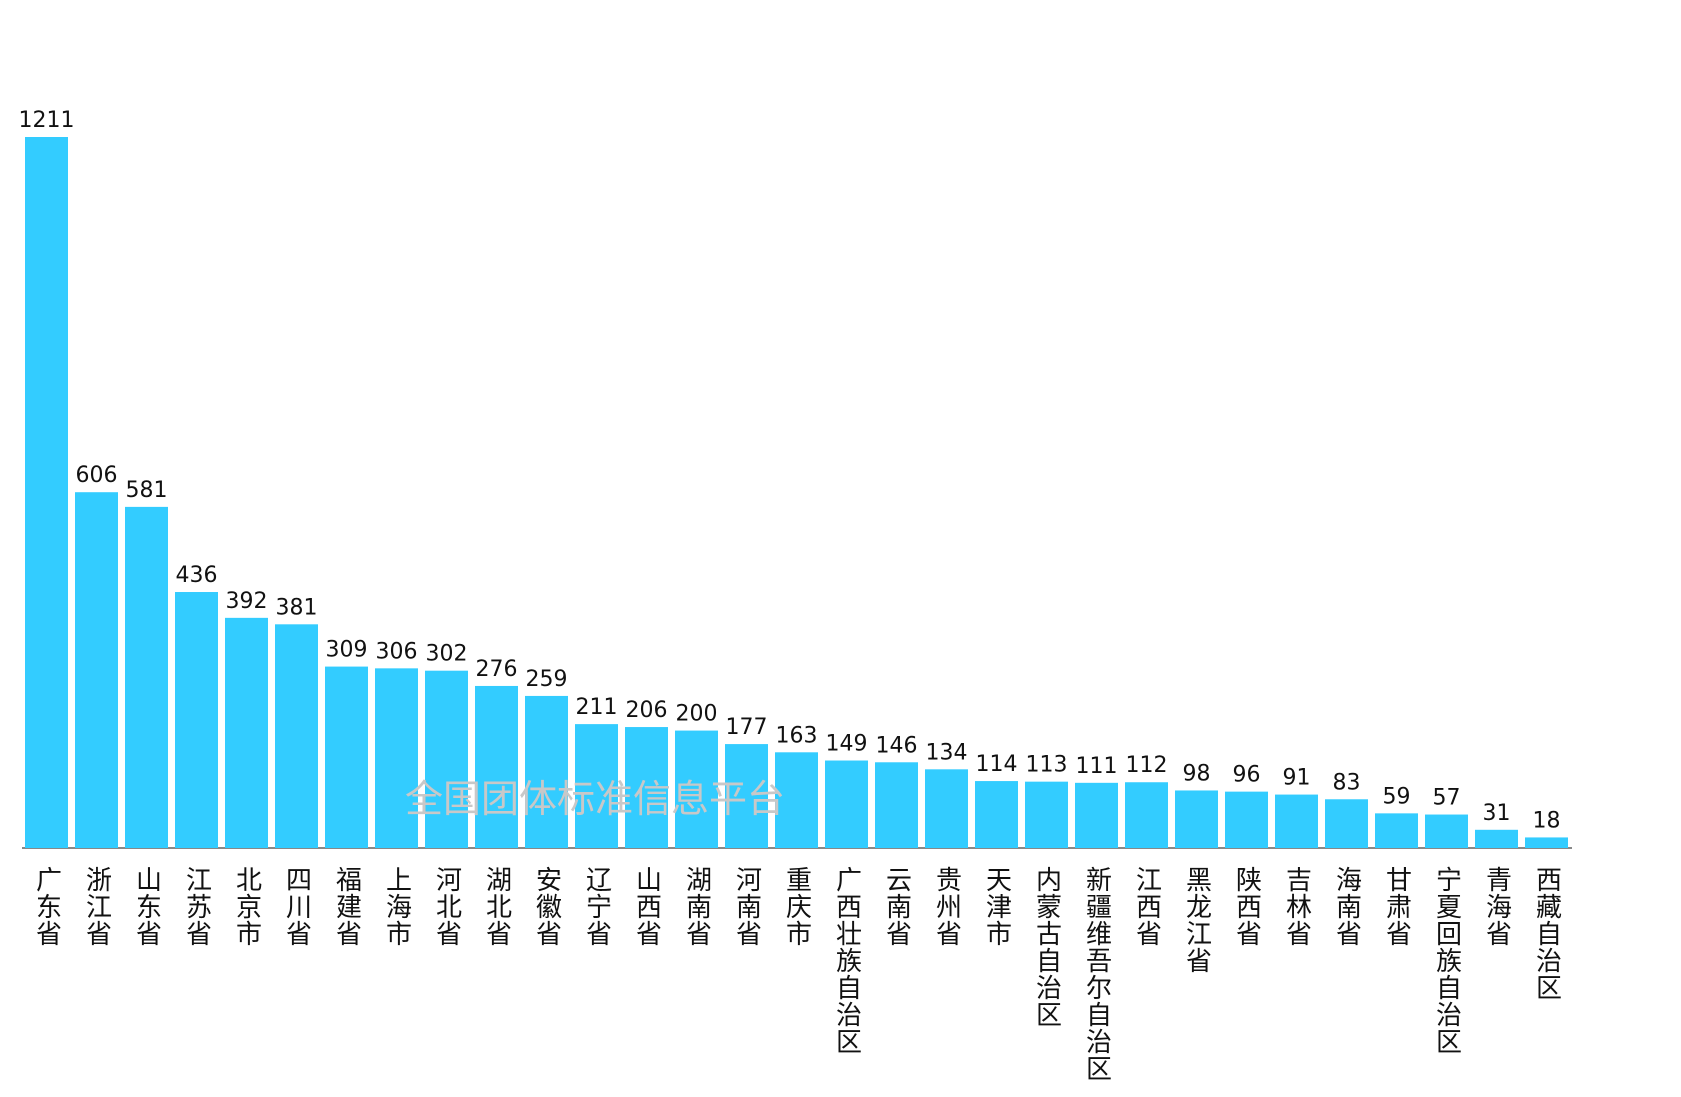 The height and width of the screenshot is (1097, 1681). I want to click on value-label: 113, so click(1047, 765).